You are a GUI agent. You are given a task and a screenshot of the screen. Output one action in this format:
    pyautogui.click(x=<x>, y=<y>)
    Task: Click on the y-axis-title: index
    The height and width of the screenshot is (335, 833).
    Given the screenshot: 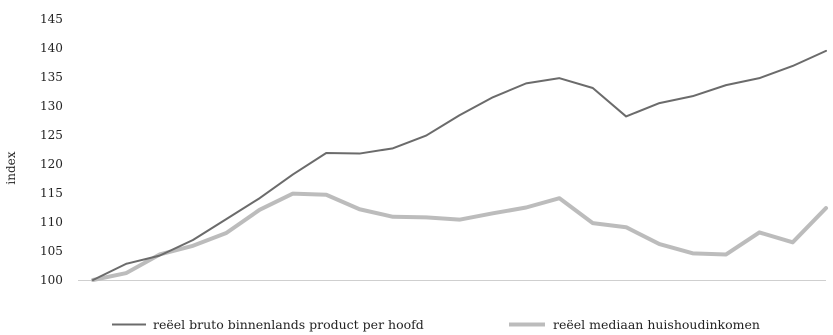 What is the action you would take?
    pyautogui.click(x=11, y=167)
    